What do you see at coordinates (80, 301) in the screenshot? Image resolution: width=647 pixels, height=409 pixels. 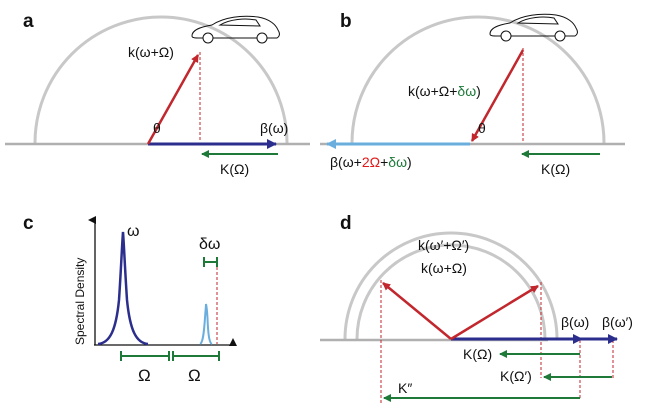 I see `panel-c-y-axis-label: Spectral Density` at bounding box center [80, 301].